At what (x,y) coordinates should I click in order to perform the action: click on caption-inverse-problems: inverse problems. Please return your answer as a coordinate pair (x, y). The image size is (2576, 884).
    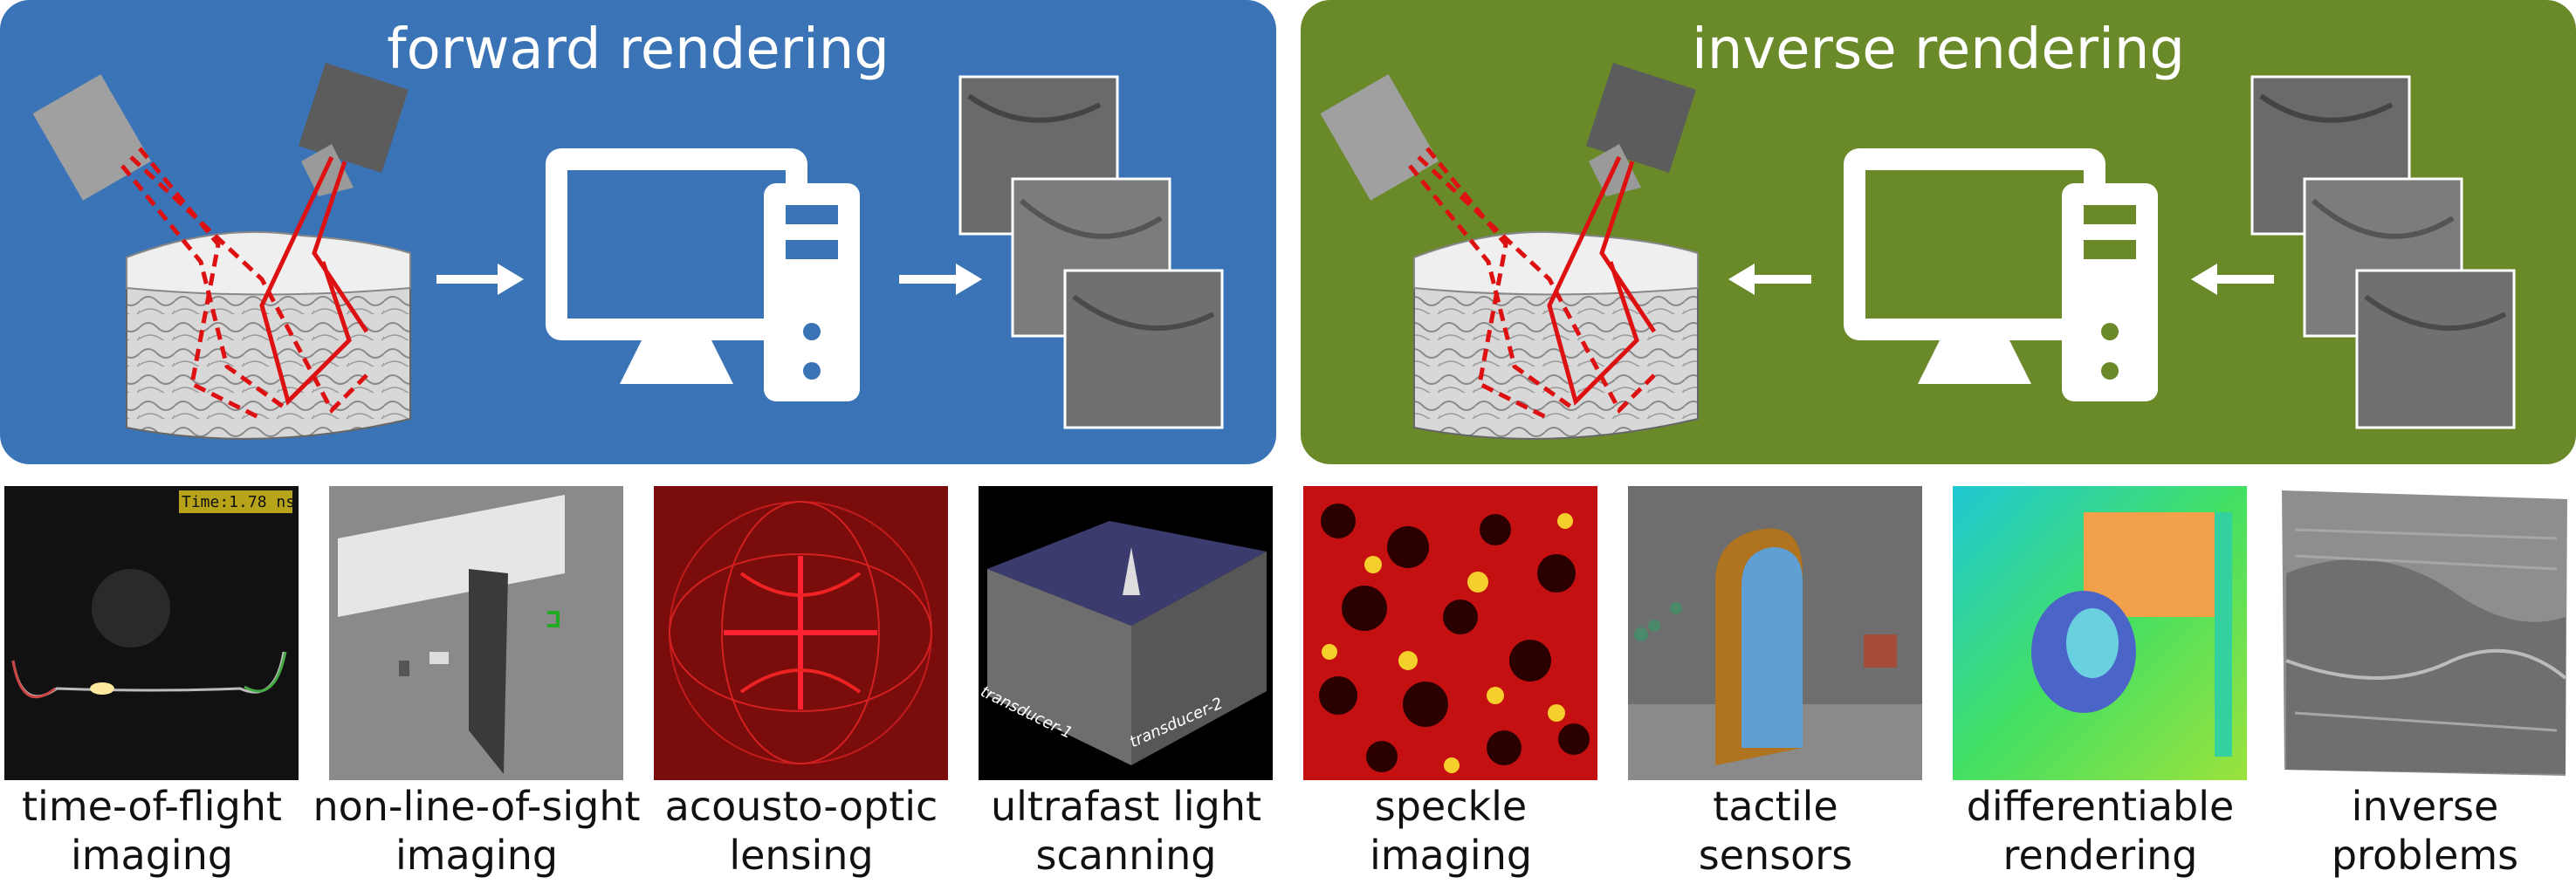
    Looking at the image, I should click on (2417, 831).